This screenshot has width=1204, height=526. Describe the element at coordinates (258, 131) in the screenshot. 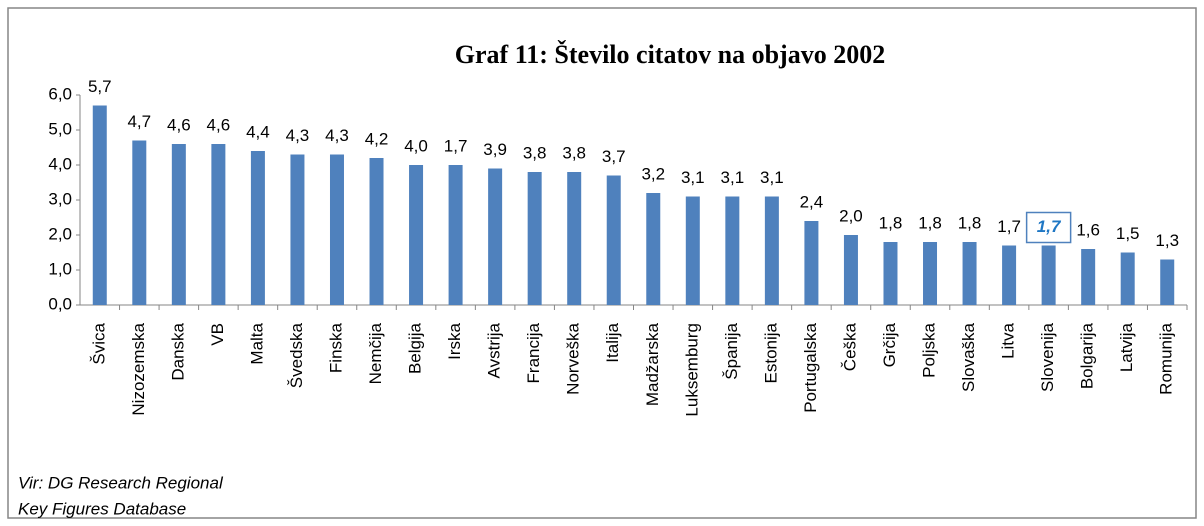

I see `value-label: 4,4` at that location.